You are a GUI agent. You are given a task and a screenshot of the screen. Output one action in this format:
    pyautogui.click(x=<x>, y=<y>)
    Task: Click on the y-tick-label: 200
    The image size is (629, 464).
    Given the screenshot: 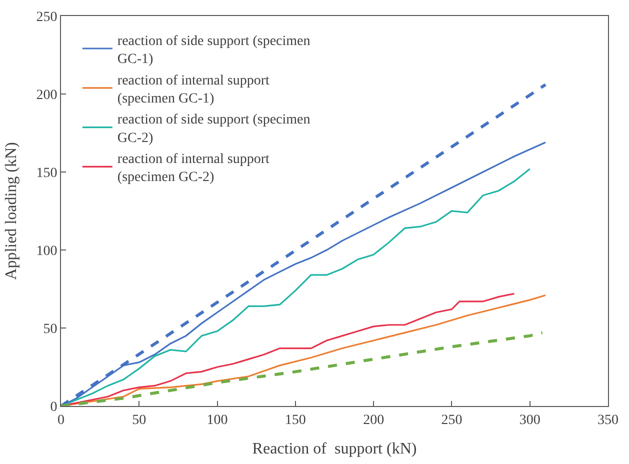 What is the action you would take?
    pyautogui.click(x=47, y=95)
    